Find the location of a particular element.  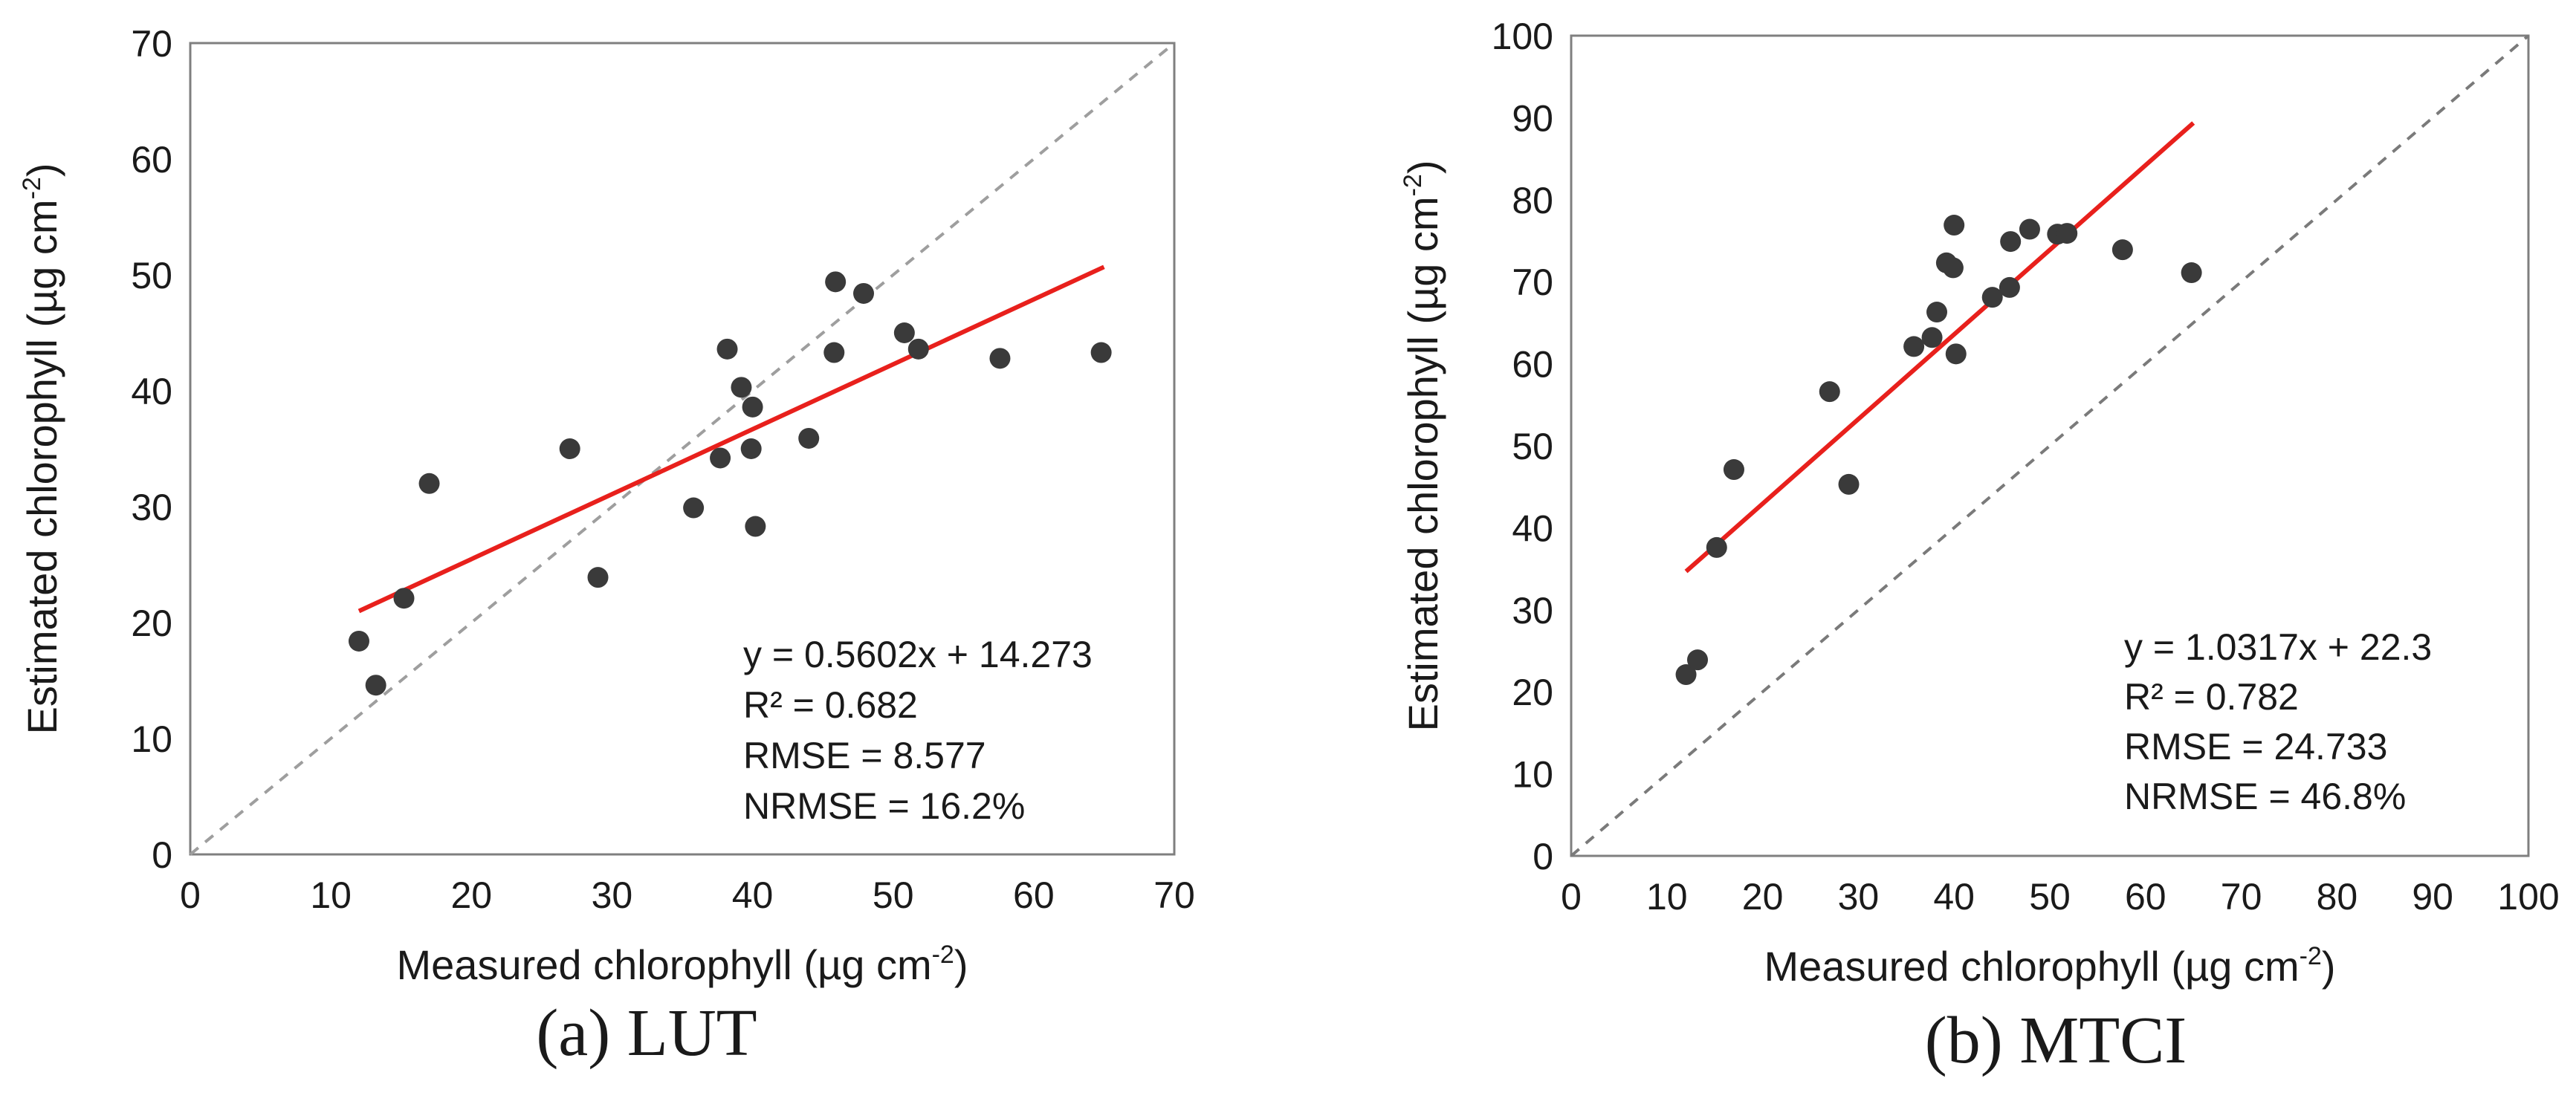

panel-caption: (a) LUT is located at coordinates (647, 1033).